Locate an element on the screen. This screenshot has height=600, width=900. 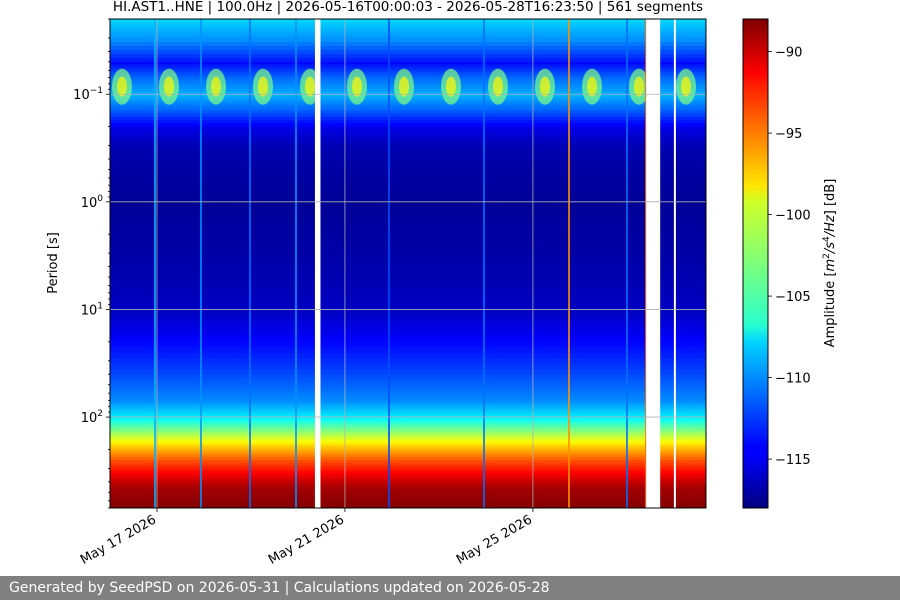
colorbar-tick-label: −110 is located at coordinates (793, 379).